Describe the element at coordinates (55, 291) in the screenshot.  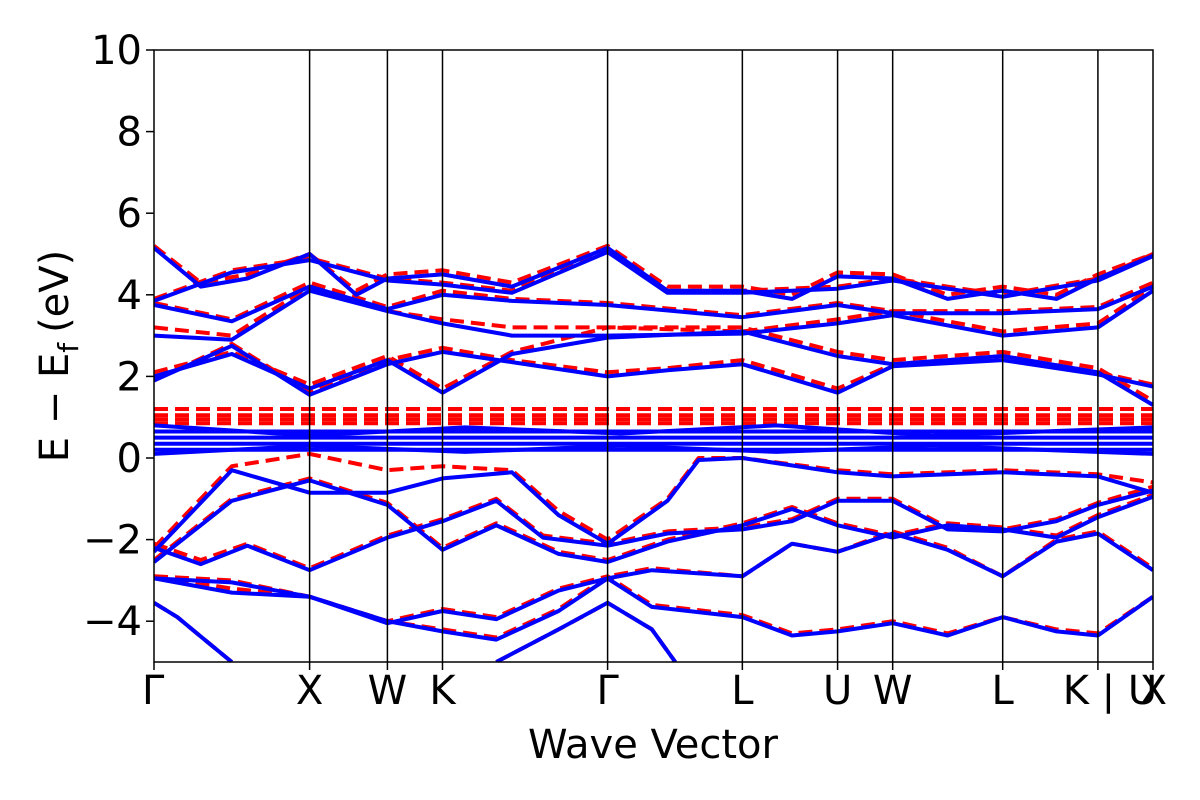
I see `y-axis-label-unit: (eV)` at that location.